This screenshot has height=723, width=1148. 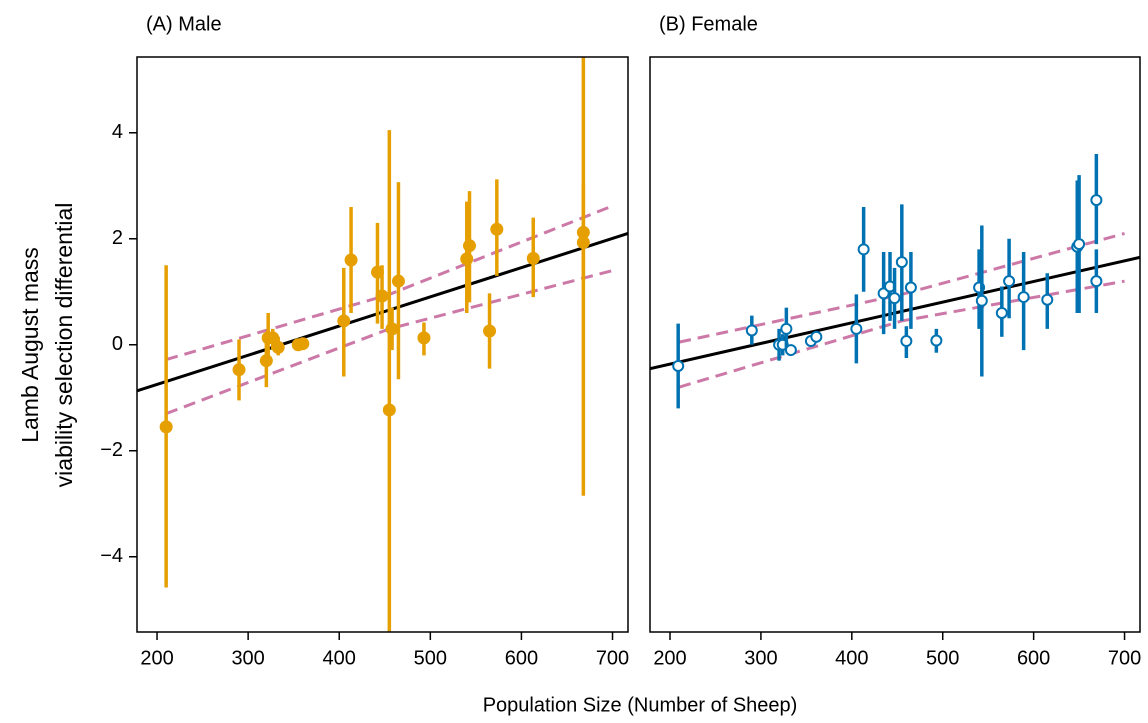 I want to click on y-tick-label: −4, so click(x=111, y=556).